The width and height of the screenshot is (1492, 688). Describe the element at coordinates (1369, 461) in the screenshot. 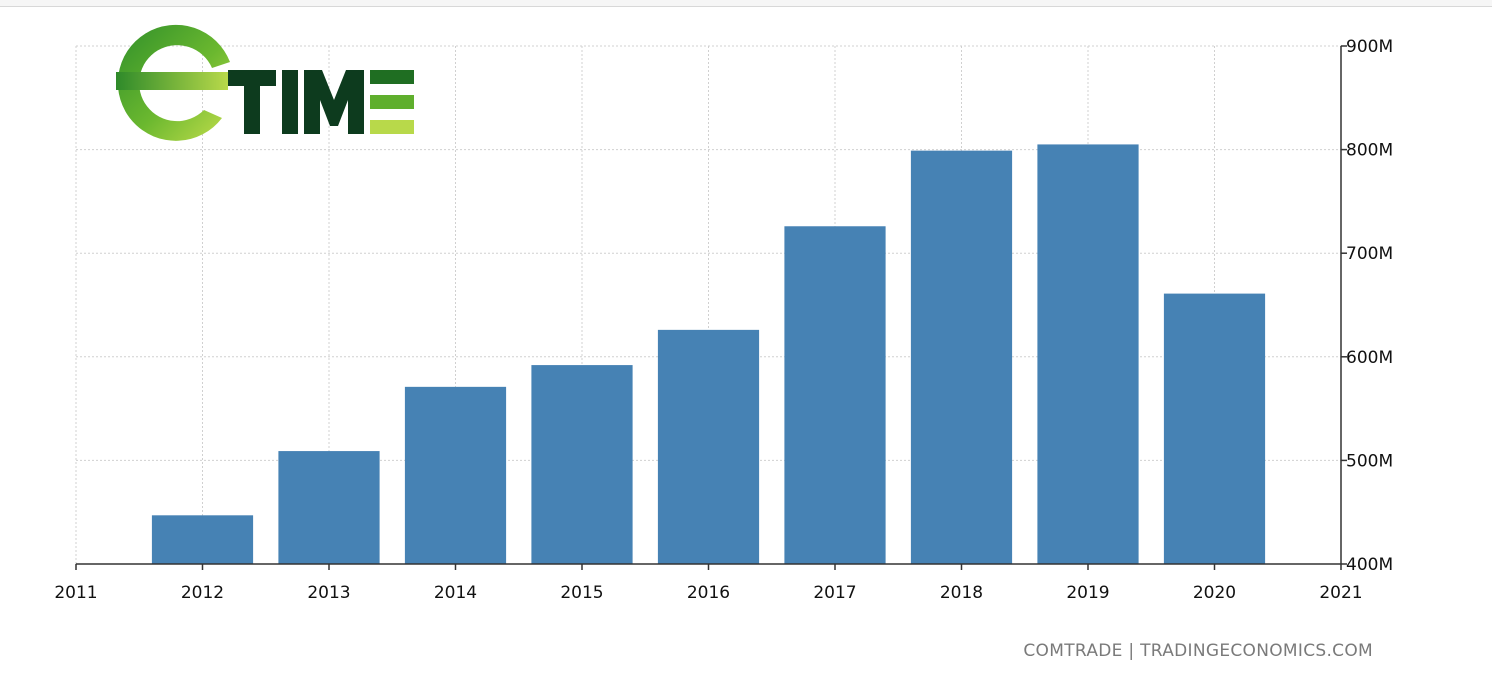

I see `y-tick-label-1: 500M` at that location.